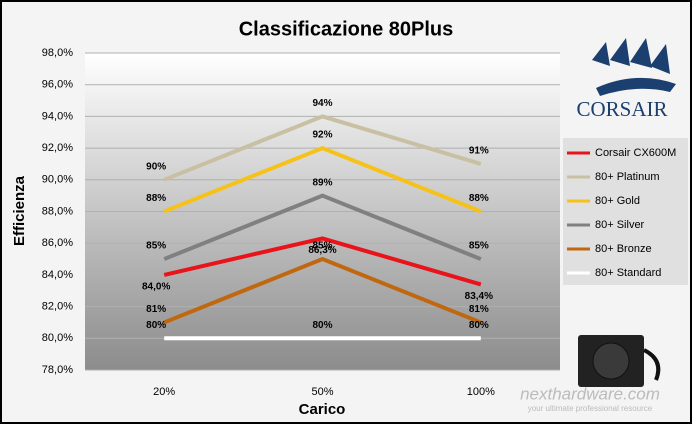  I want to click on psu-image, so click(619, 361).